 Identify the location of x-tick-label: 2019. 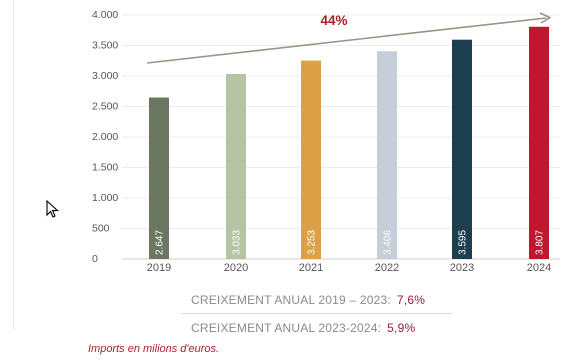
(159, 268).